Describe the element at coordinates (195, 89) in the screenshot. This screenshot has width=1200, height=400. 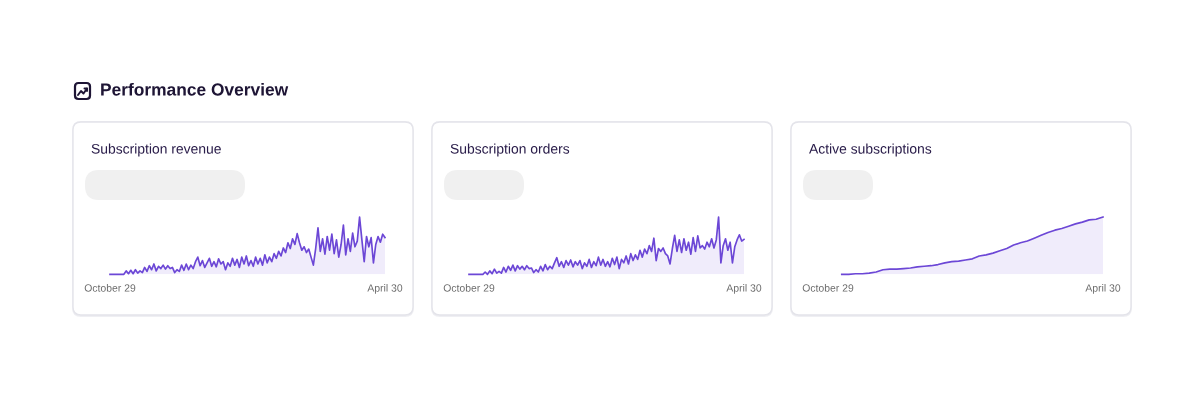
I see `text: Performance Overview` at that location.